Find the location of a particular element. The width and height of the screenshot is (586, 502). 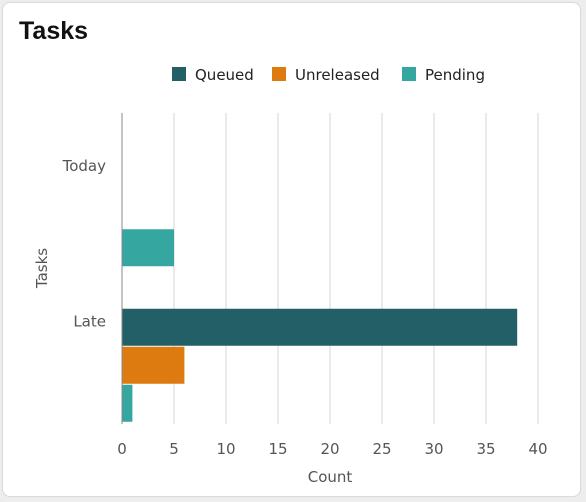

legend-swatch-queued is located at coordinates (179, 74).